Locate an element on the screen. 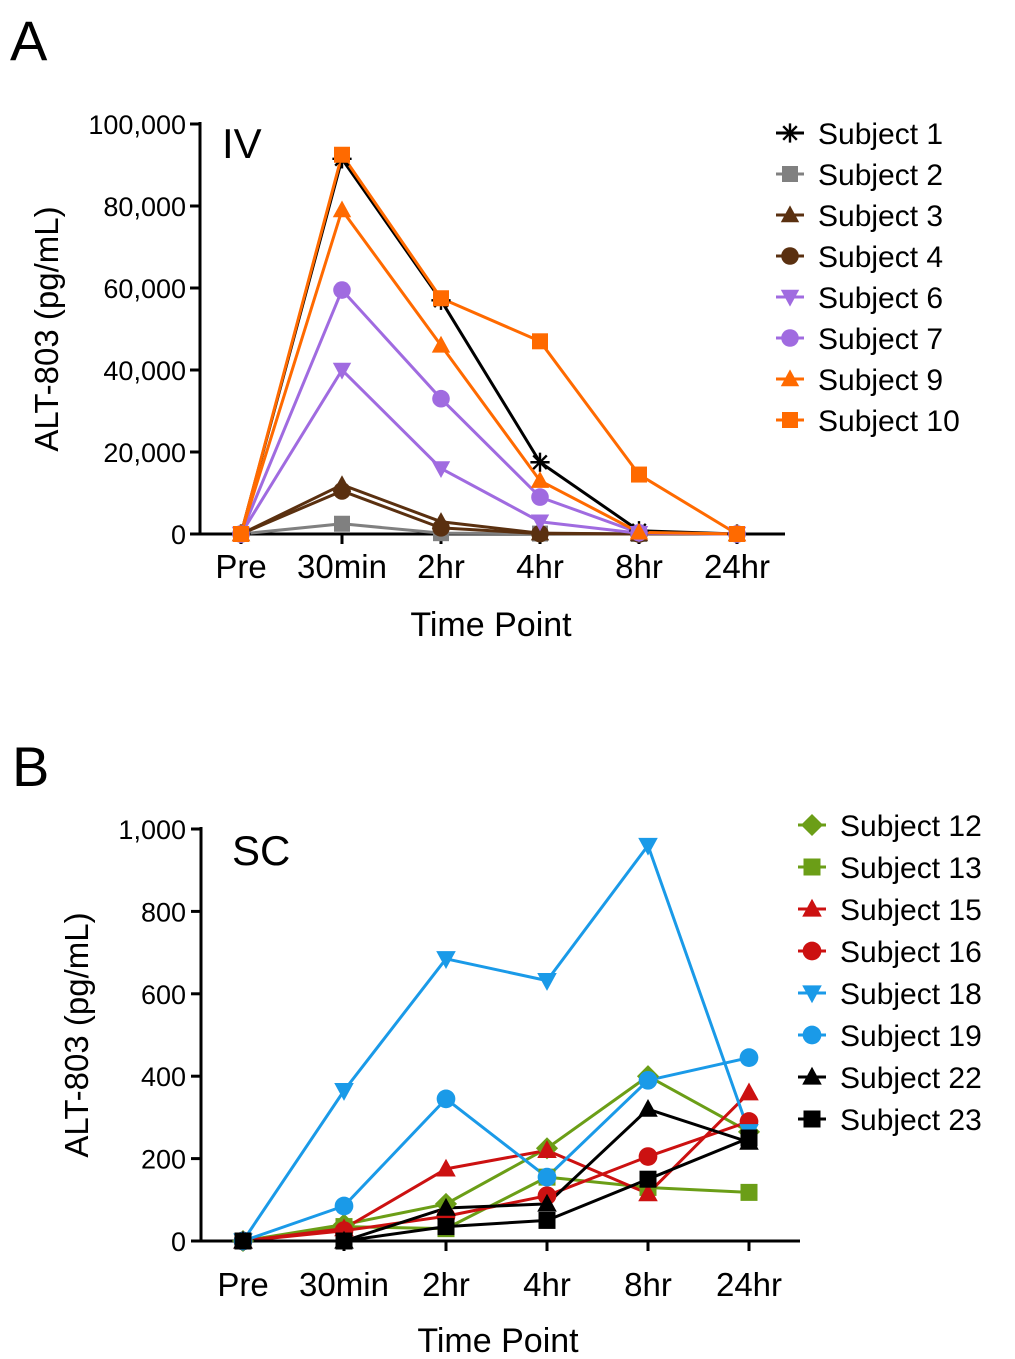 The image size is (1015, 1359). legend-label: Subject 19 is located at coordinates (911, 1036).